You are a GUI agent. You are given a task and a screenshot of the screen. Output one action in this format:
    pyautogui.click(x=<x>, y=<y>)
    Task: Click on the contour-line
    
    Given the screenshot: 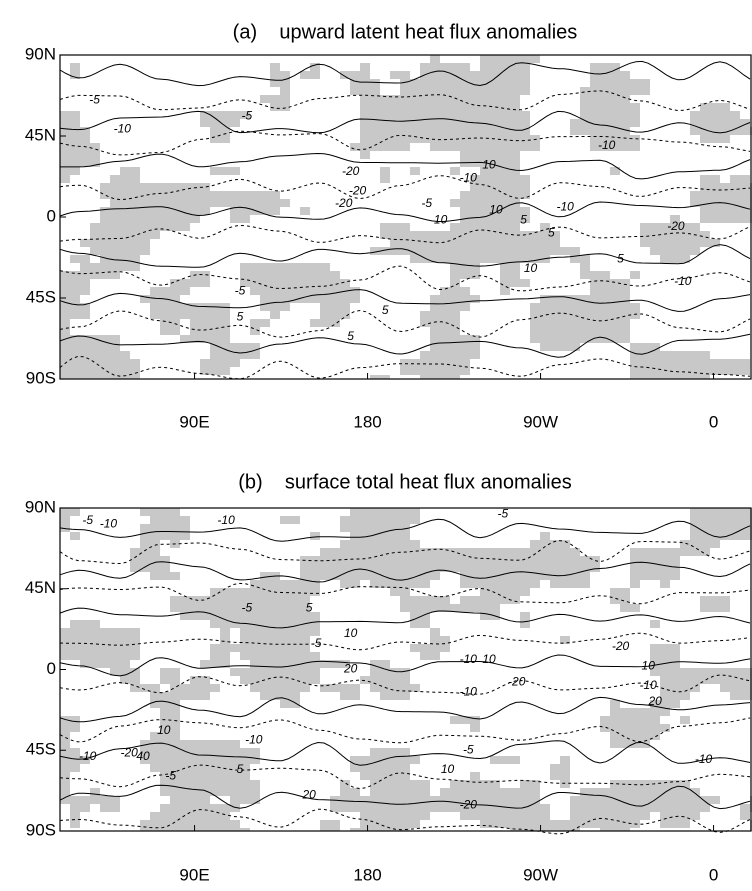 What is the action you would take?
    pyautogui.click(x=405, y=73)
    